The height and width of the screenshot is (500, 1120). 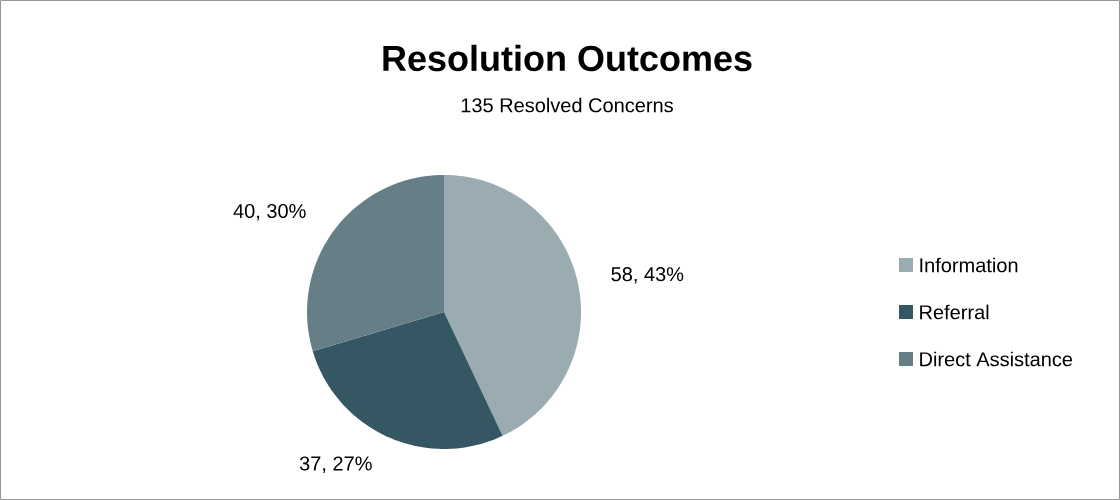 What do you see at coordinates (954, 312) in the screenshot?
I see `legend-label: Referral` at bounding box center [954, 312].